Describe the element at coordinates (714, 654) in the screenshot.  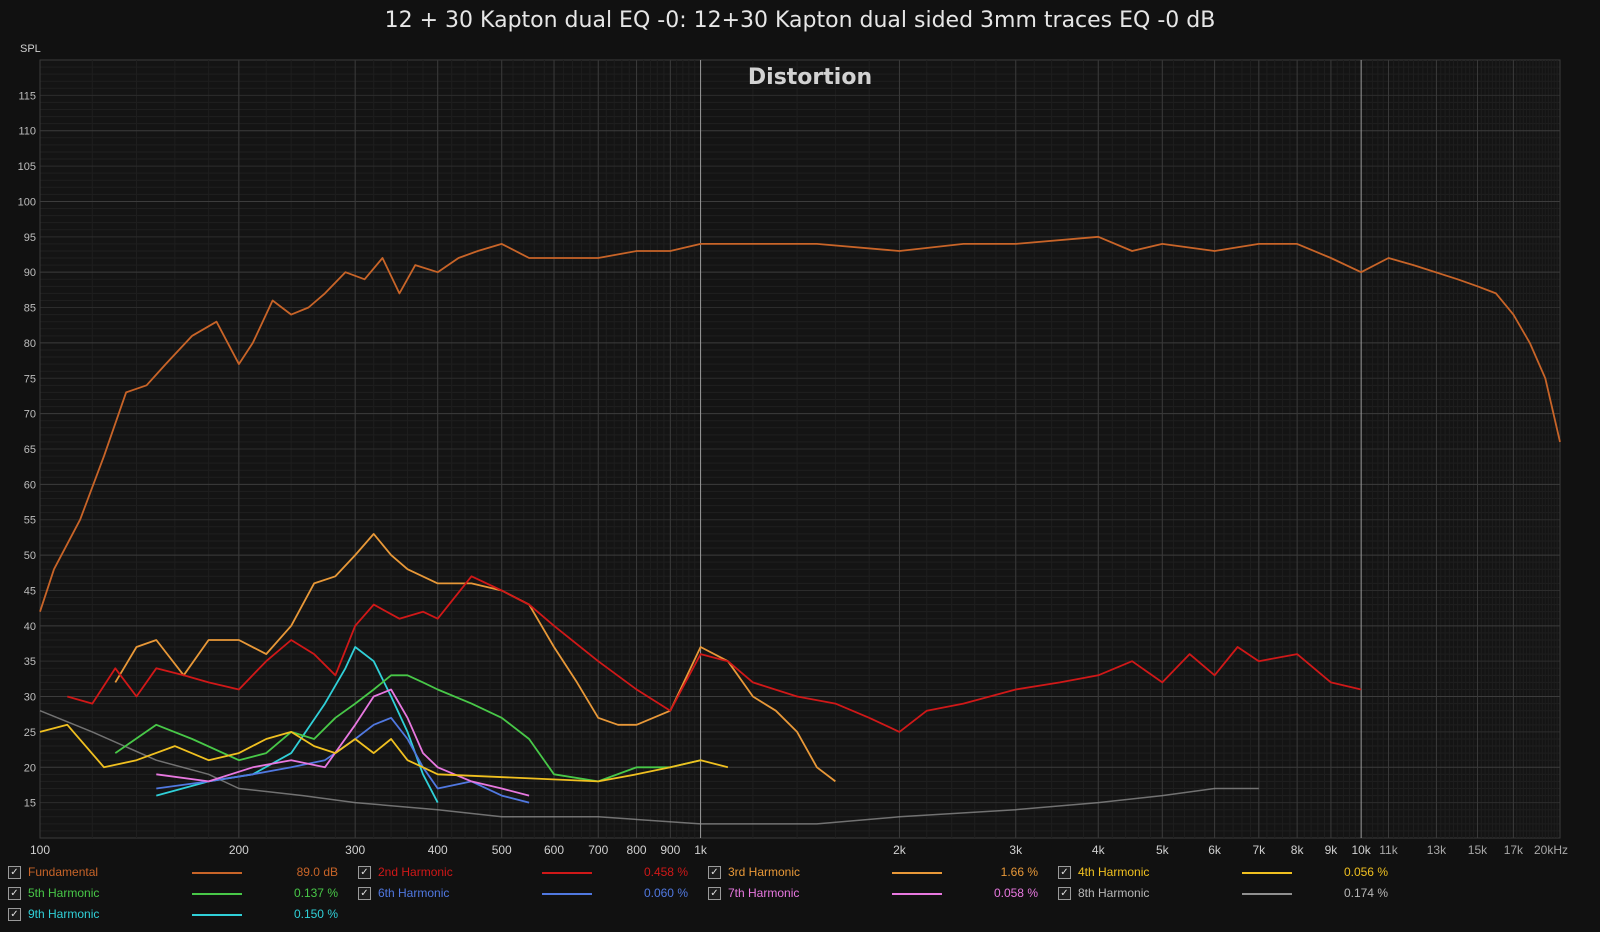
I see `series-line-2nd-harmonic` at that location.